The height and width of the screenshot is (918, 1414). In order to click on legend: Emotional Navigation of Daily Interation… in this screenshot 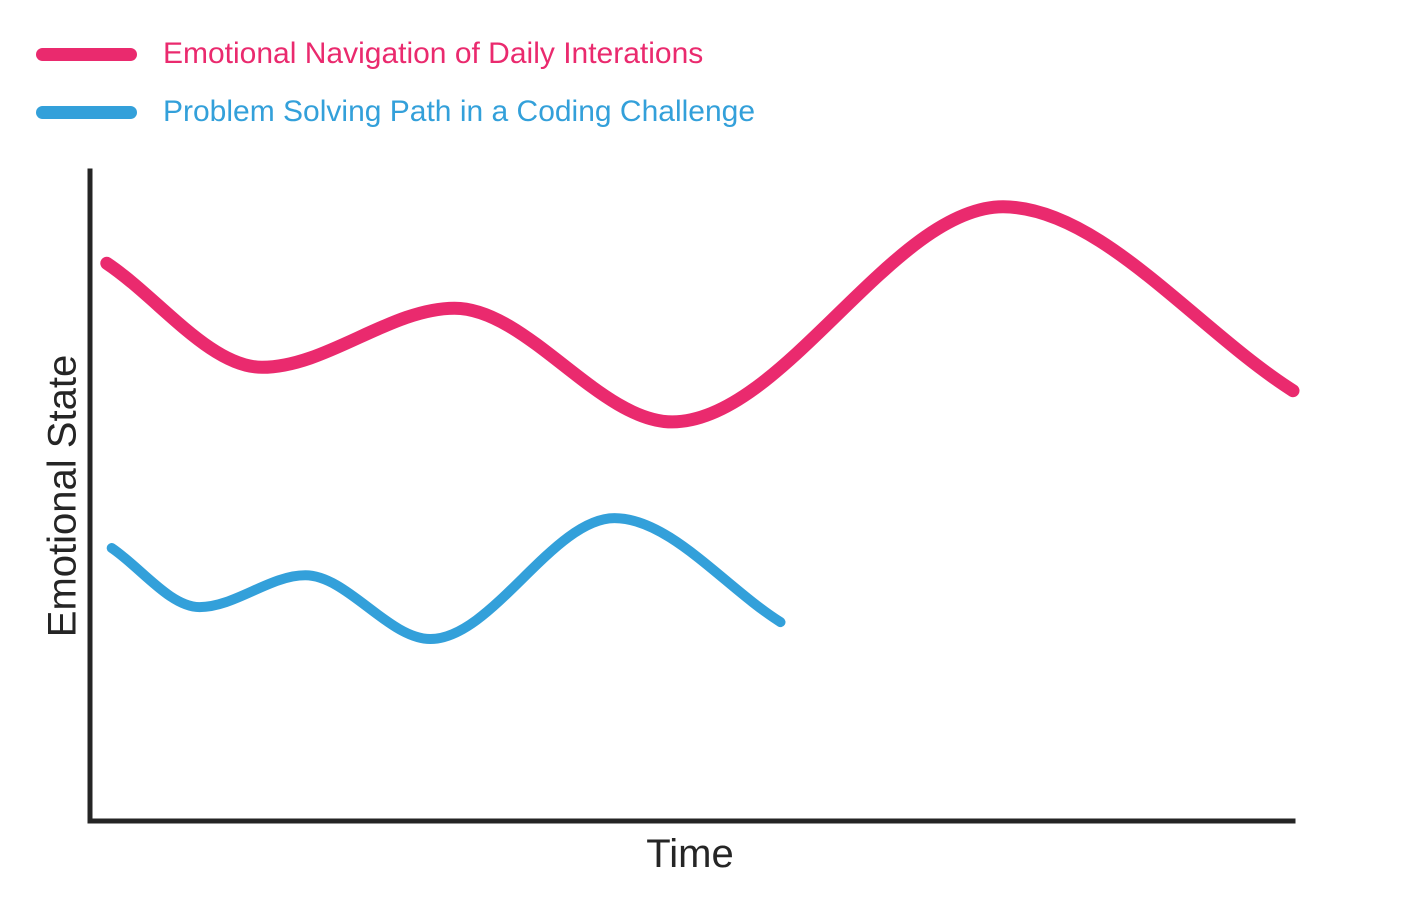, I will do `click(395, 83)`.